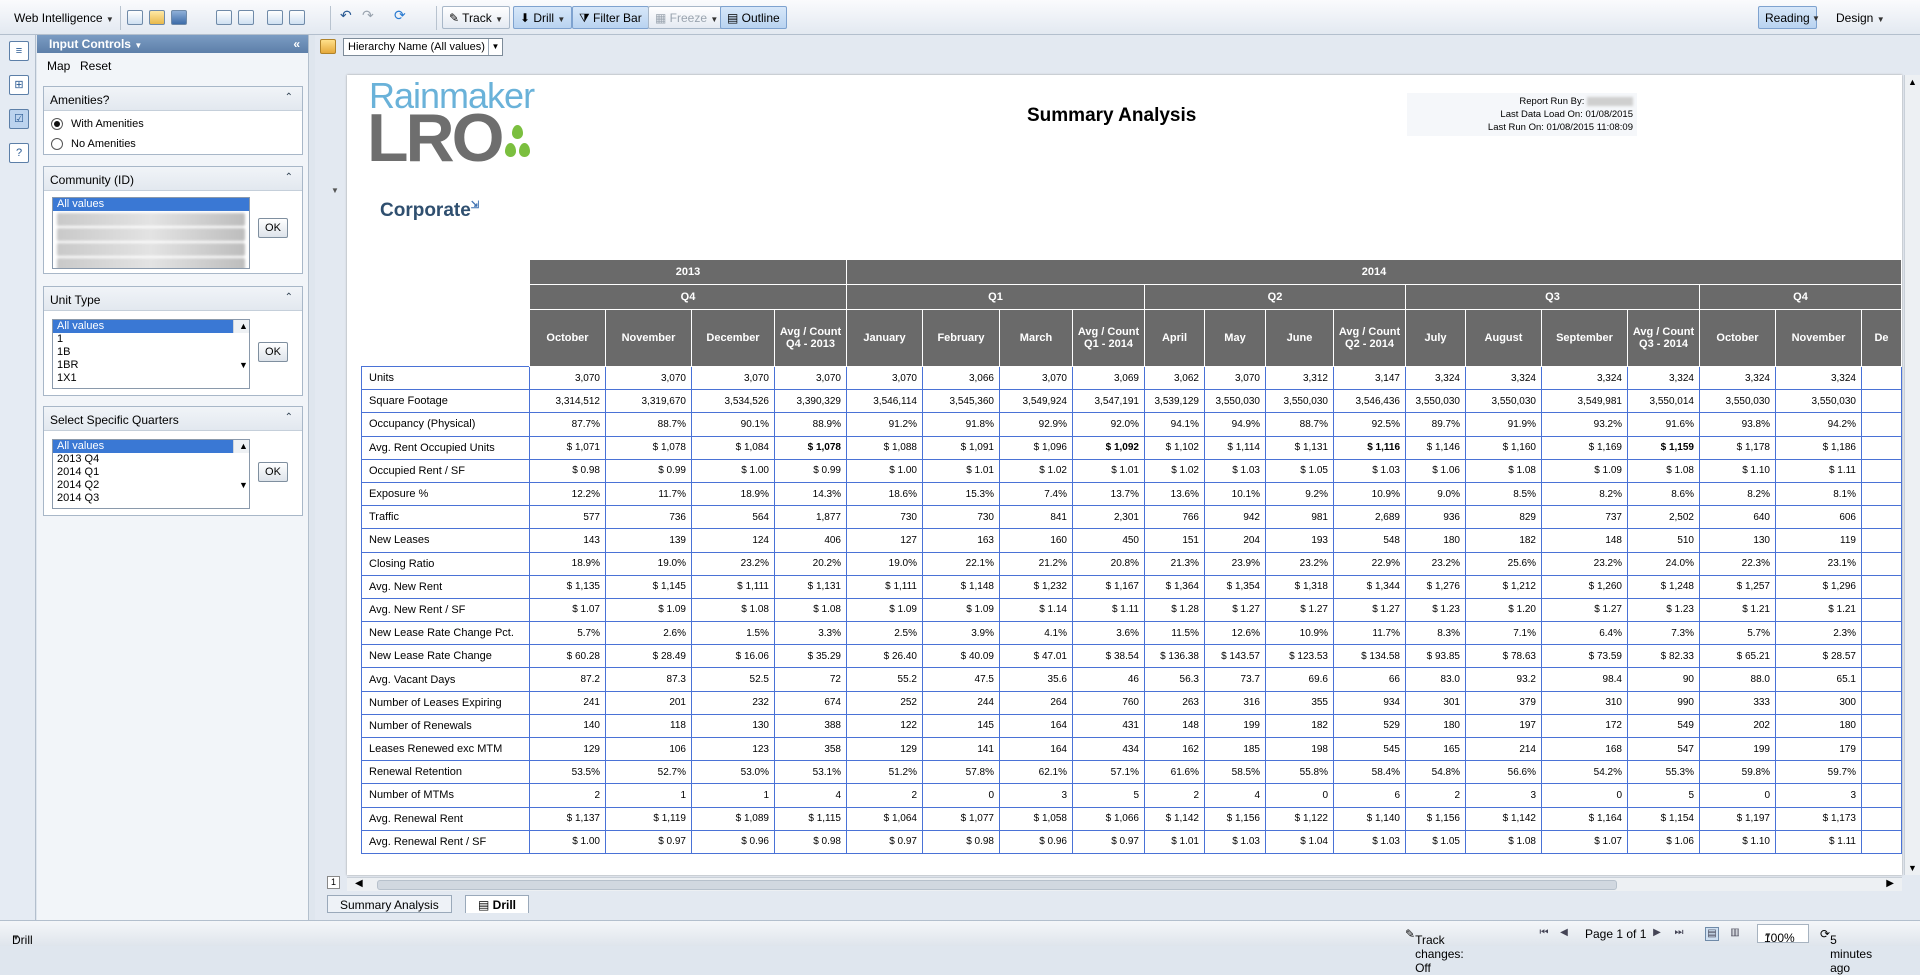 The height and width of the screenshot is (975, 1920). What do you see at coordinates (1503, 633) in the screenshot?
I see `table-cell: 7.1%` at bounding box center [1503, 633].